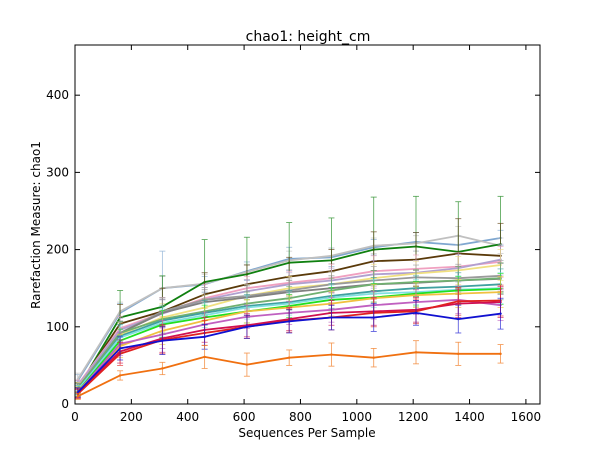  What do you see at coordinates (413, 417) in the screenshot?
I see `x-tick-label: 1200` at bounding box center [413, 417].